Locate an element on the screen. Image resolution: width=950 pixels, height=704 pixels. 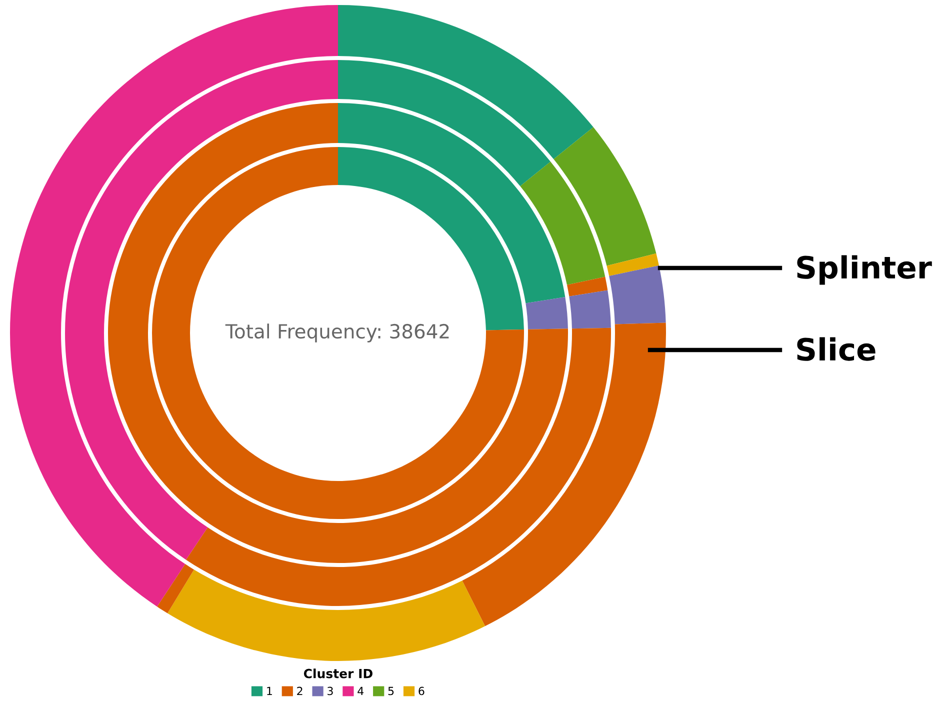
legend-label: 3 is located at coordinates (330, 691).